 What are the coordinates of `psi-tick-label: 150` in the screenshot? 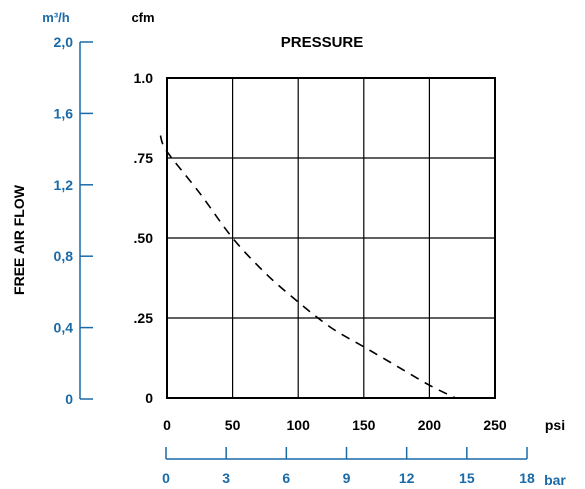 It's located at (364, 425).